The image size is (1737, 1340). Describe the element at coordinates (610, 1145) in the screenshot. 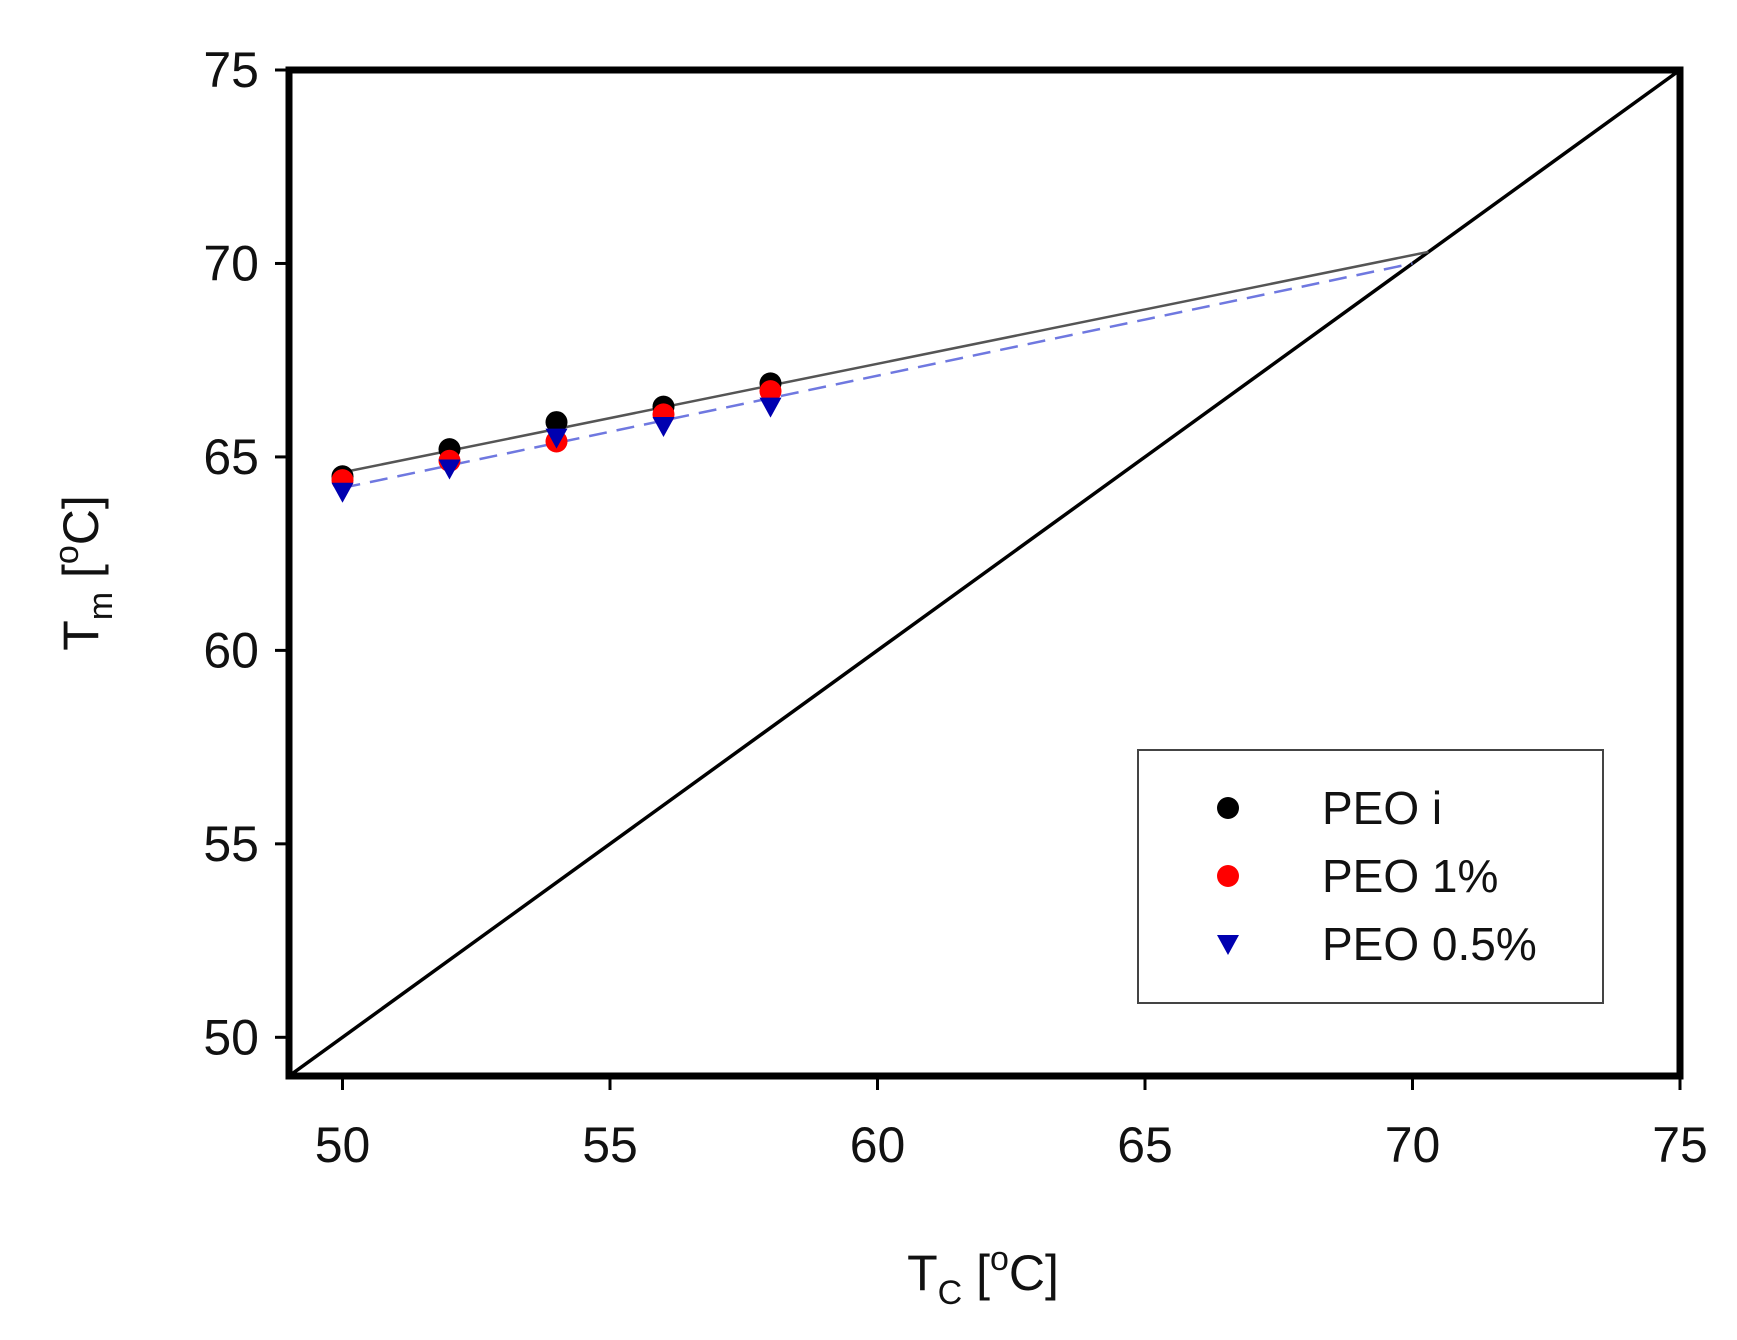

I see `x-tick-label-1: 55` at that location.